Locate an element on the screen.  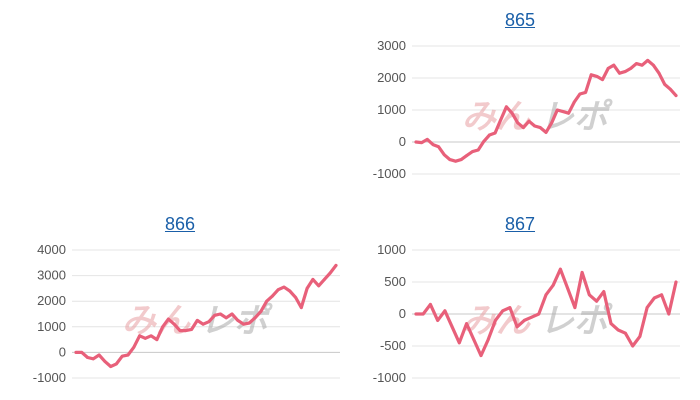
y-tick-label: -500 is located at coordinates (393, 345).